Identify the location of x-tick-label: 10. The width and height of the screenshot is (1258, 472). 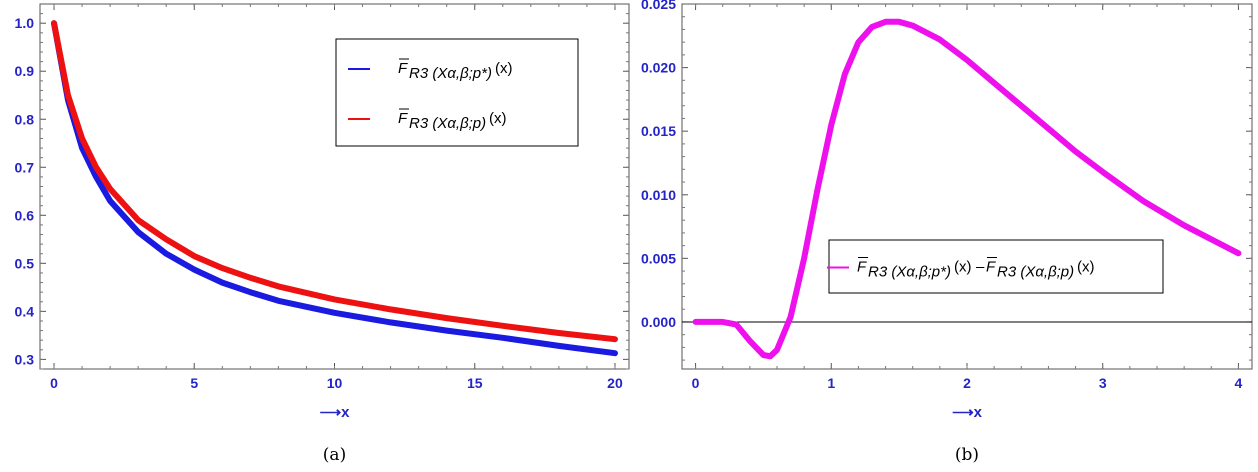
(335, 383).